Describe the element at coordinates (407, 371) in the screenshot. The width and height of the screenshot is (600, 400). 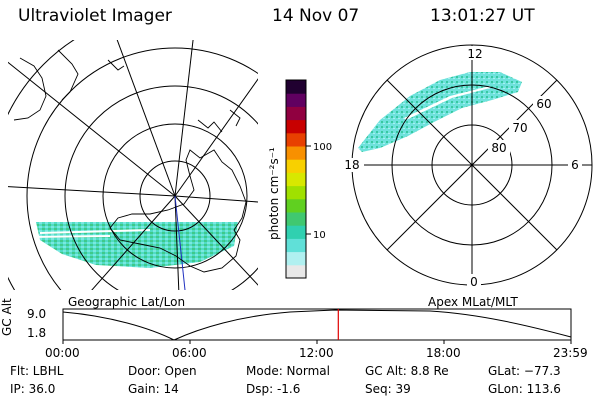
I see `gc-alt-info: GC Alt: 8.8 Re` at that location.